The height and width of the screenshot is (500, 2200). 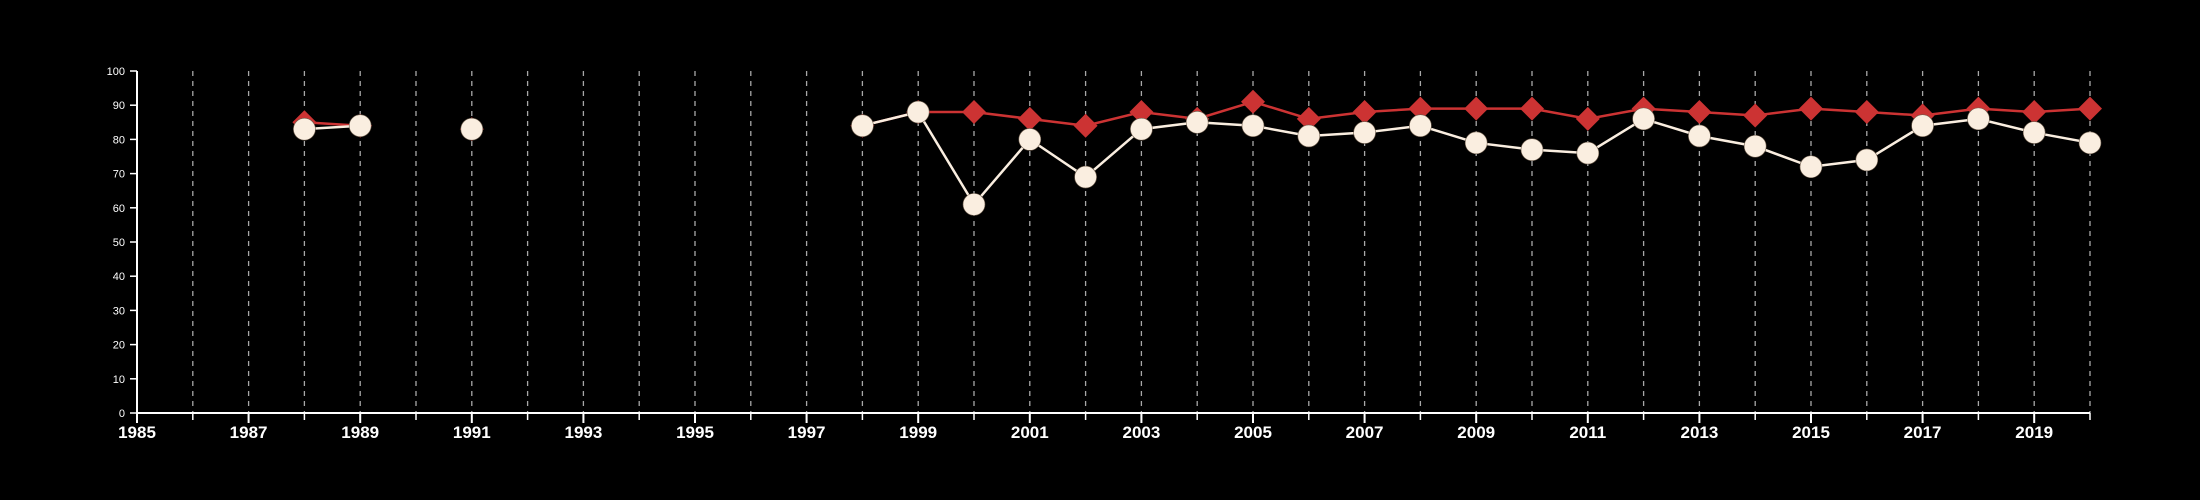 I want to click on x-tick-label: 1987, so click(x=249, y=432).